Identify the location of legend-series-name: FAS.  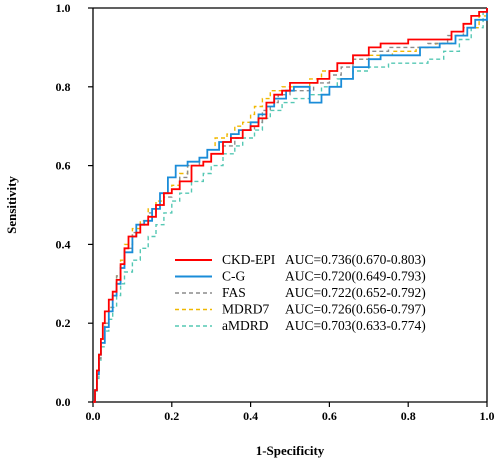
(234, 292).